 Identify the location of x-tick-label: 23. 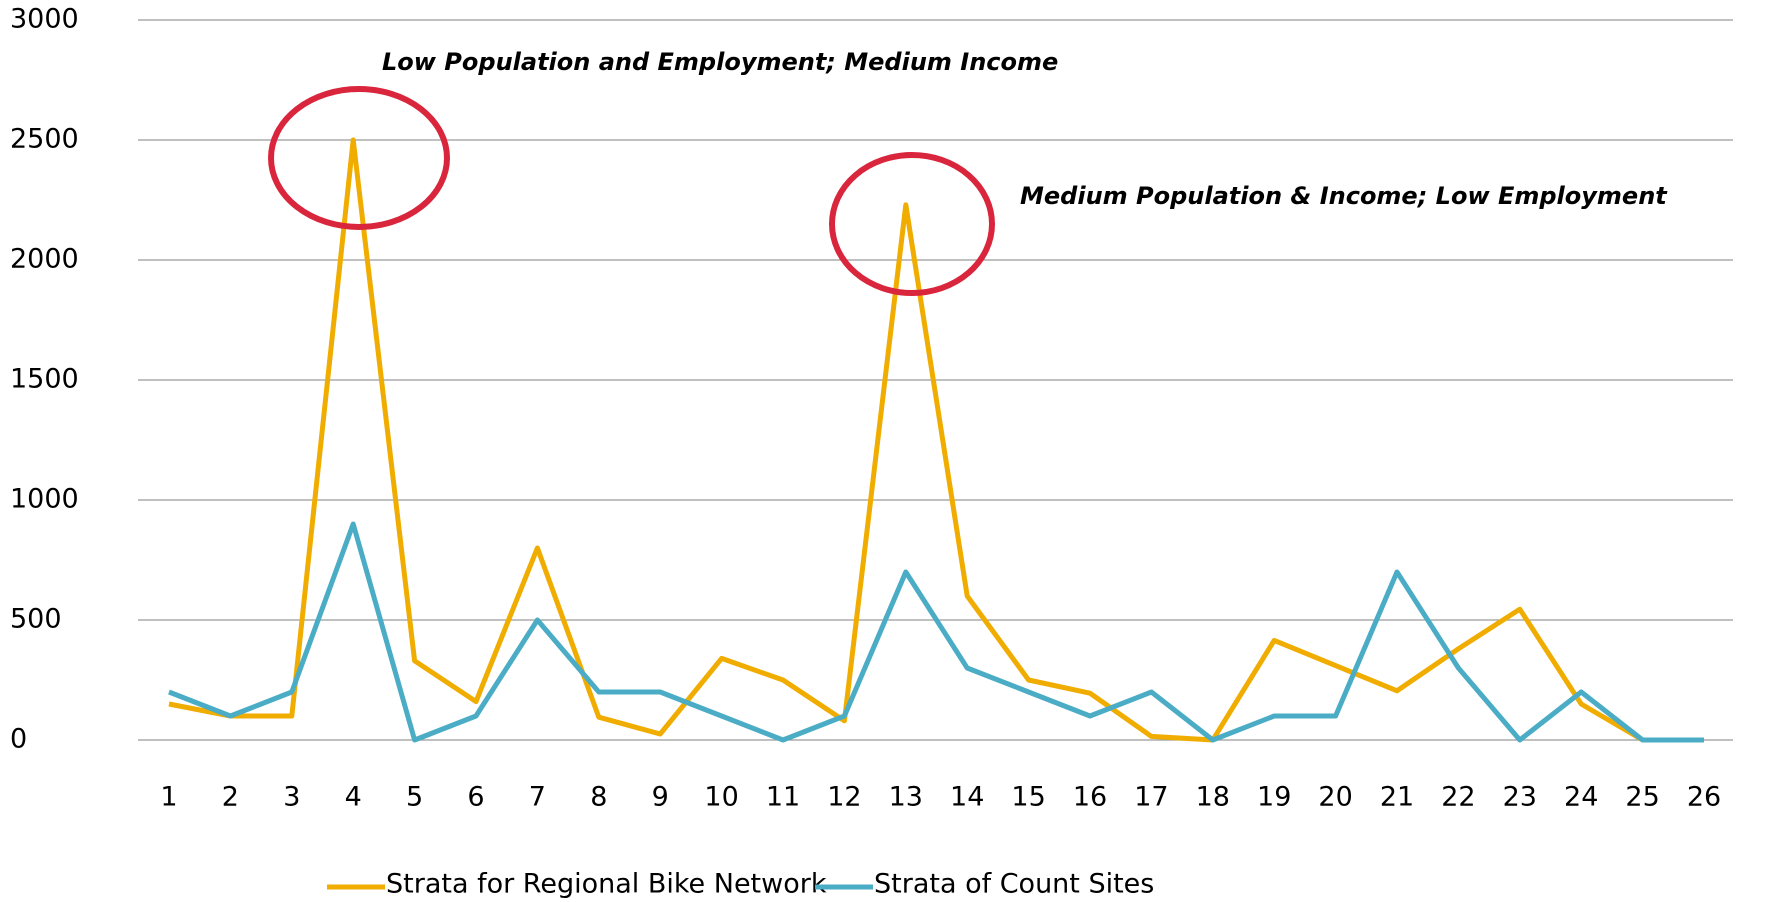
(1520, 797).